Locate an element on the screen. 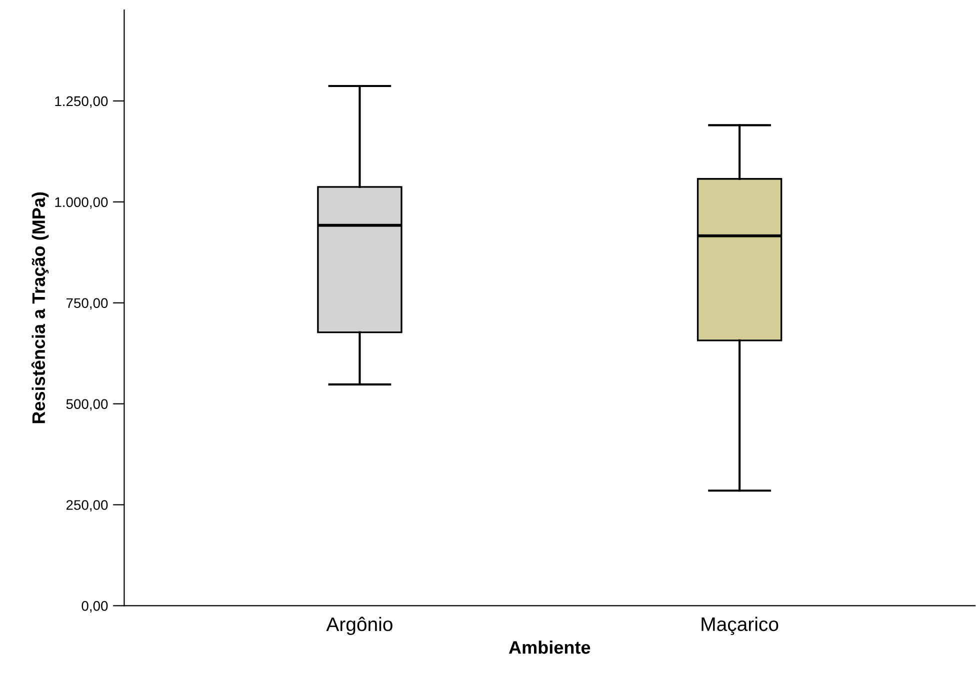 Image resolution: width=978 pixels, height=673 pixels. y-tick-label: 1.250,00 is located at coordinates (81, 102).